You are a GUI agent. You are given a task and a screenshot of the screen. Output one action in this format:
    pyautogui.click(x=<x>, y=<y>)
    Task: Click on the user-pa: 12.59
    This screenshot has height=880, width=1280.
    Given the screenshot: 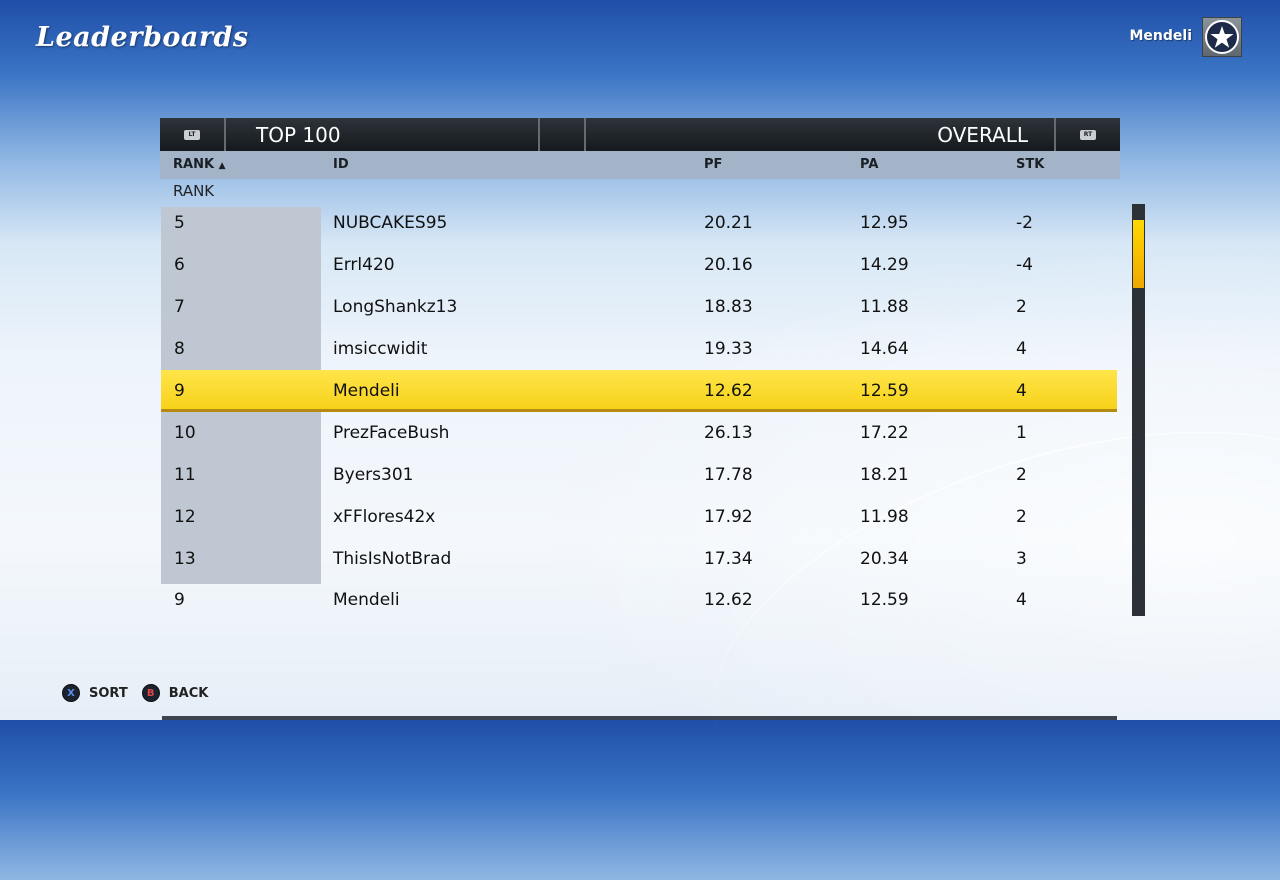 What is the action you would take?
    pyautogui.click(x=884, y=600)
    